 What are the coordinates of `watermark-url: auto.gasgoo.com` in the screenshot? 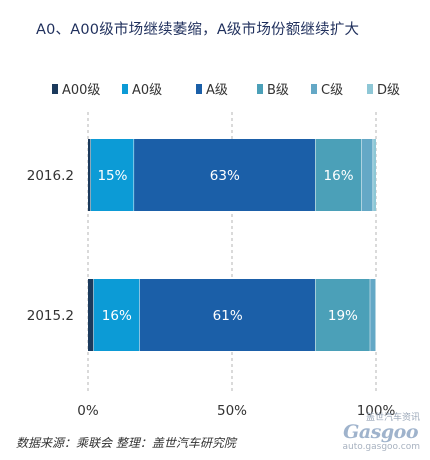 It's located at (381, 447).